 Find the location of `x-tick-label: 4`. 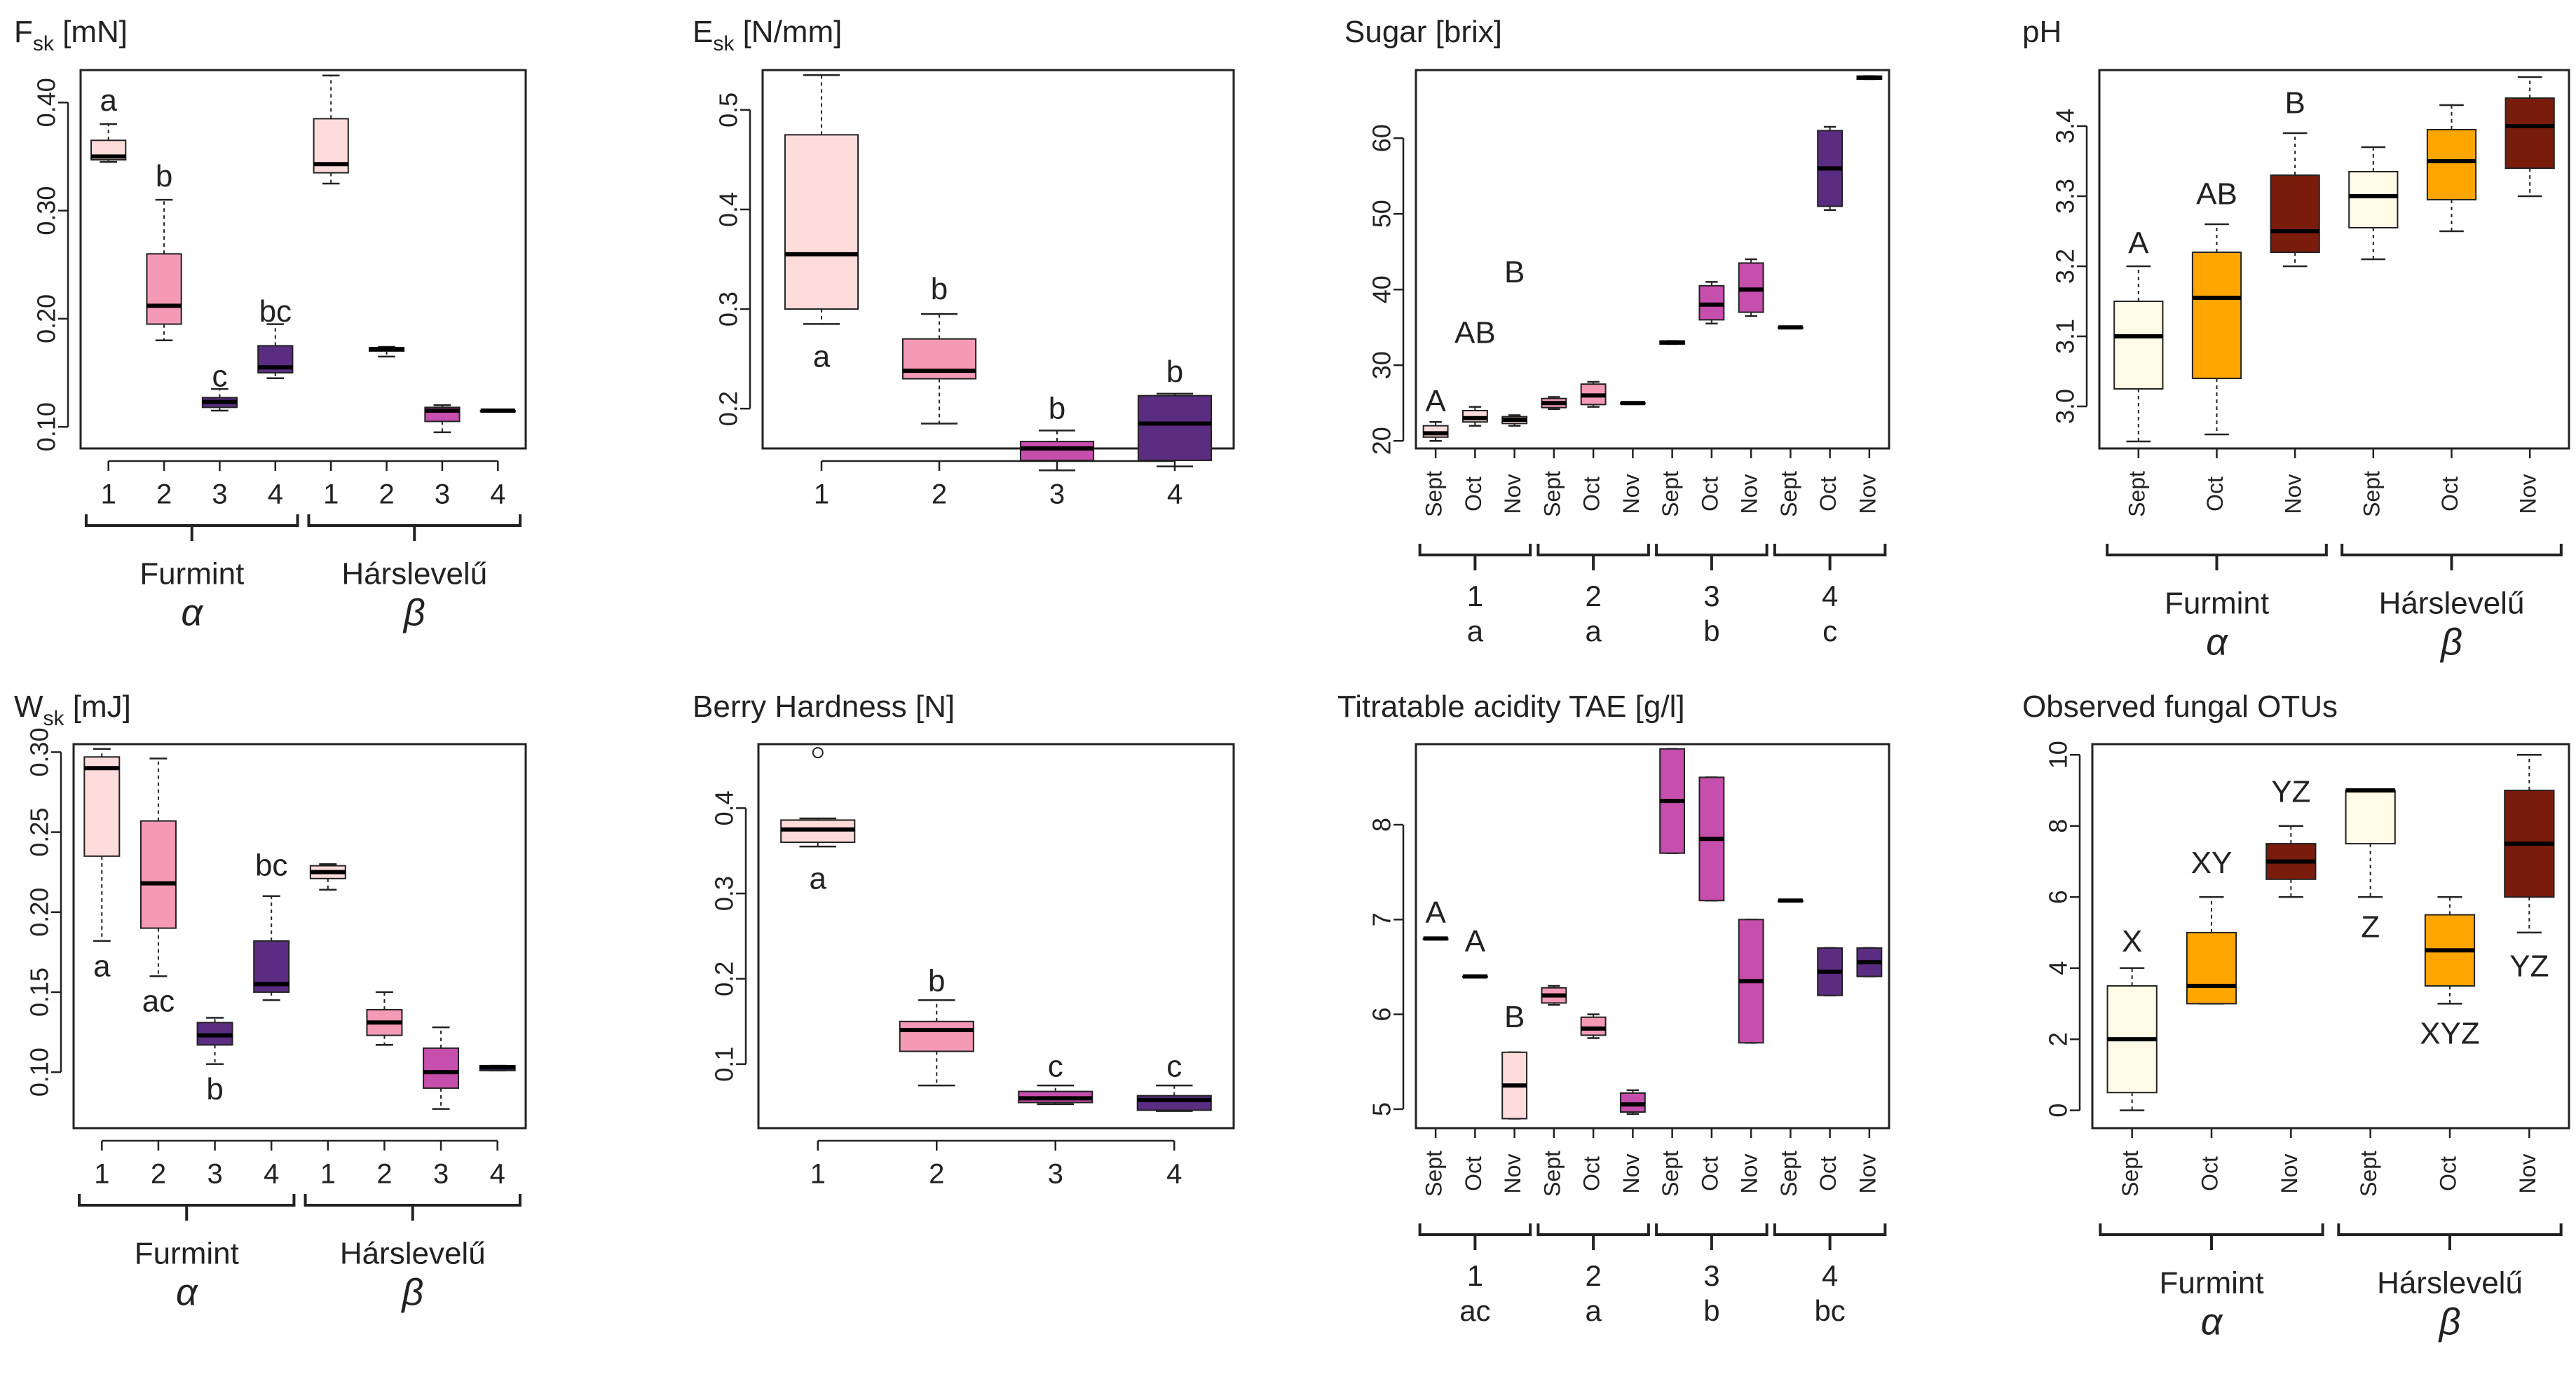

x-tick-label: 4 is located at coordinates (275, 494).